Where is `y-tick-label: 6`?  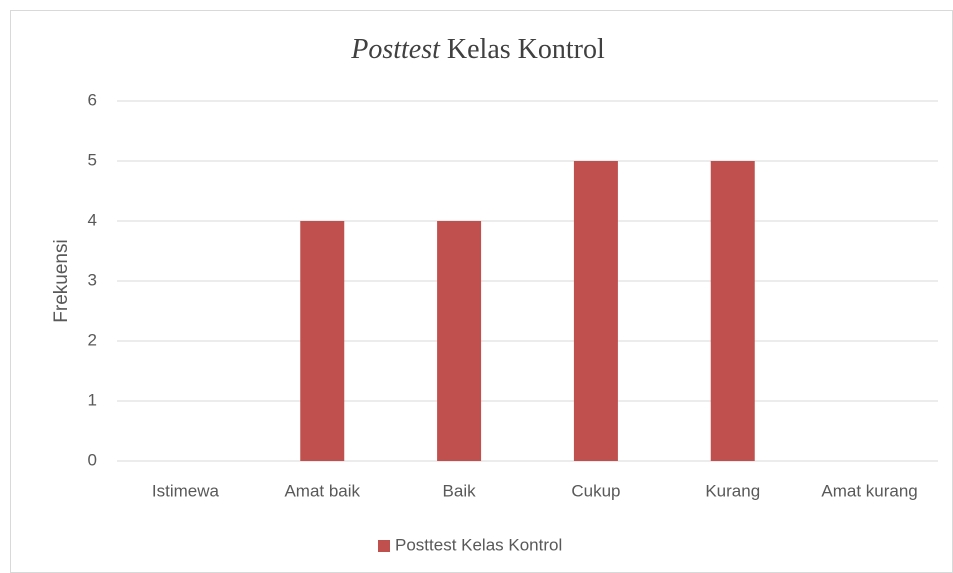
y-tick-label: 6 is located at coordinates (92, 99).